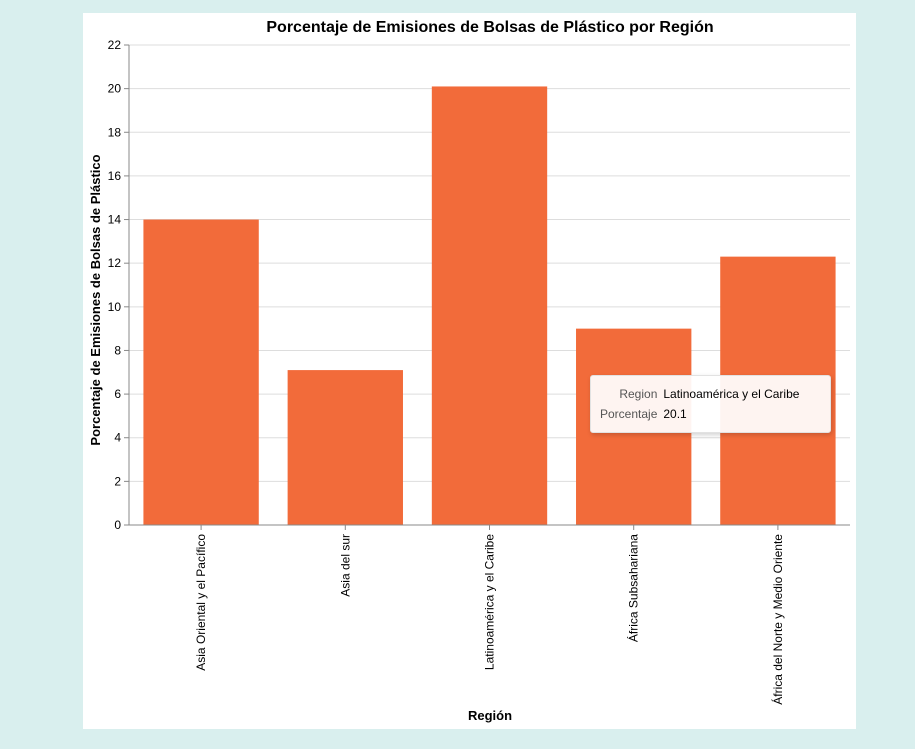 The height and width of the screenshot is (749, 915). I want to click on y-tick-label: 20, so click(115, 89).